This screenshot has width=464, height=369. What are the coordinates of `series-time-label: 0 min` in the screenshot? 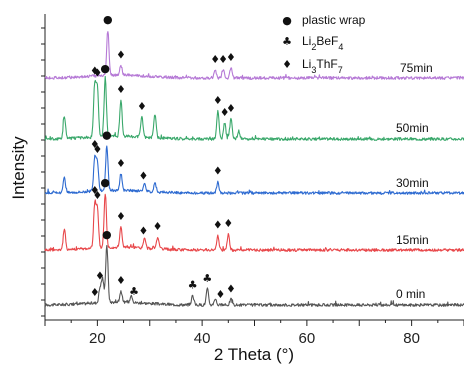 It's located at (410, 294).